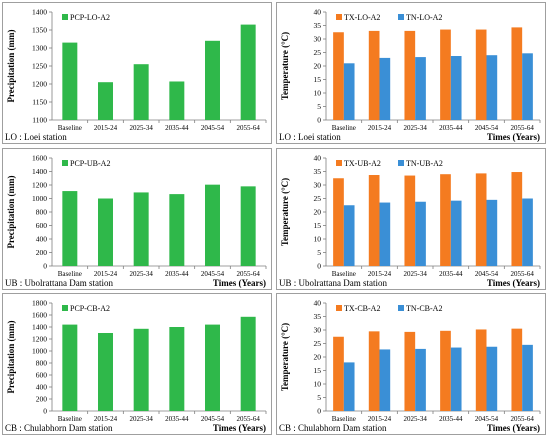 The image size is (550, 437). Describe the element at coordinates (310, 137) in the screenshot. I see `station-label: LO : Loei station` at that location.